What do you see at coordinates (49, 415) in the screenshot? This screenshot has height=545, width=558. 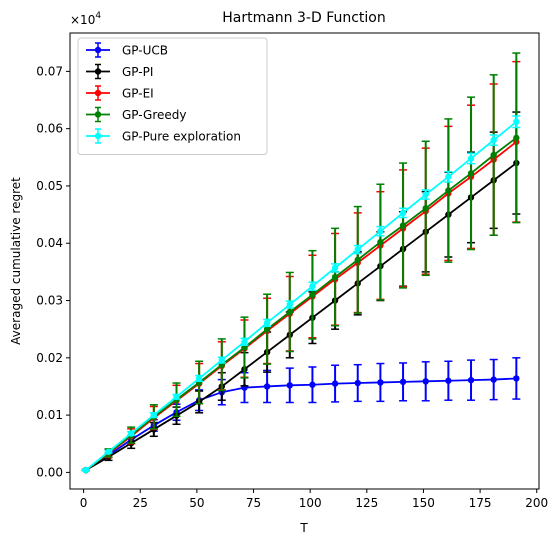 I see `y-tick-label: 0.01` at bounding box center [49, 415].